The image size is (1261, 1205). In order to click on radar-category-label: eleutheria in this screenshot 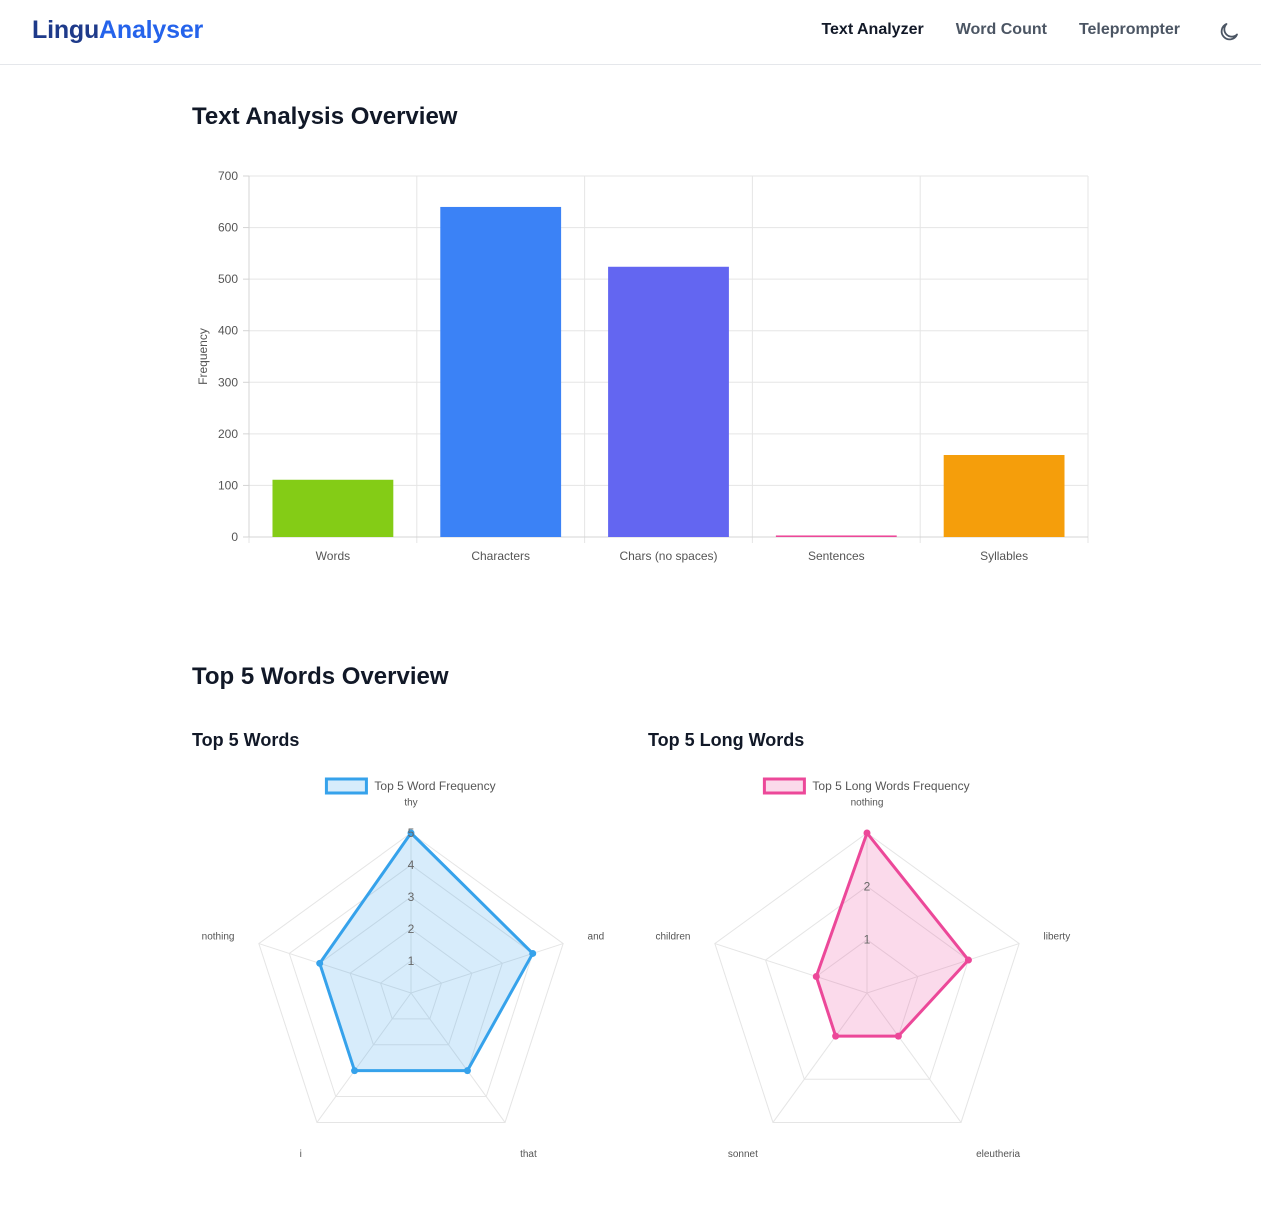, I will do `click(998, 1154)`.